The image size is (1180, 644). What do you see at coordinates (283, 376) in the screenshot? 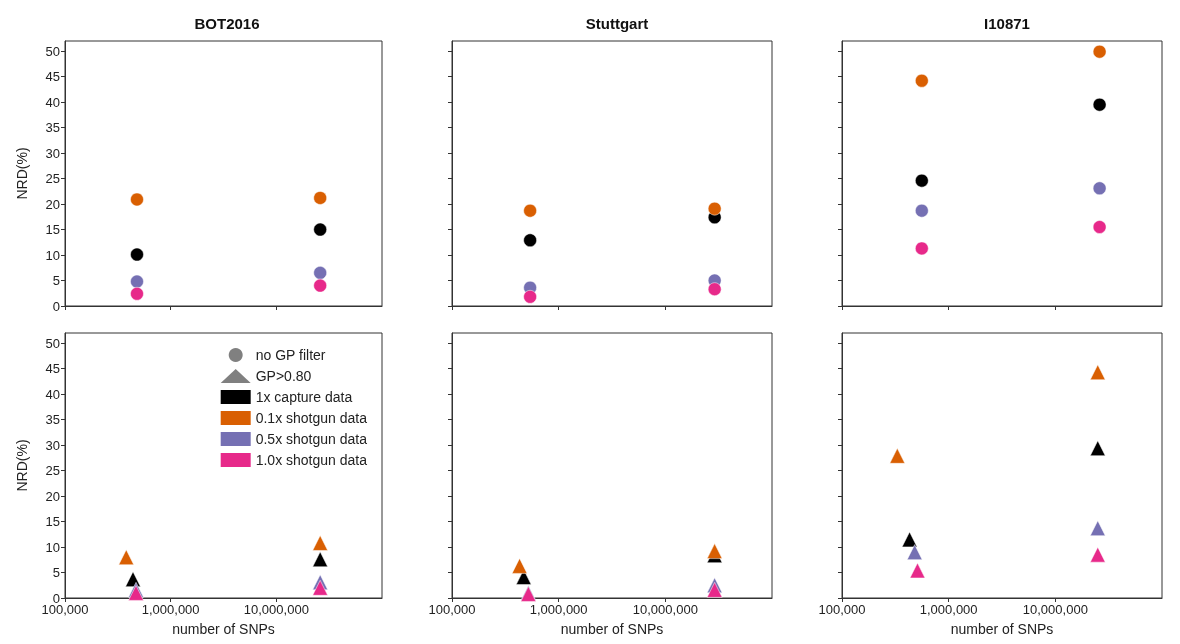
I see `legend-label: GP>0.80` at bounding box center [283, 376].